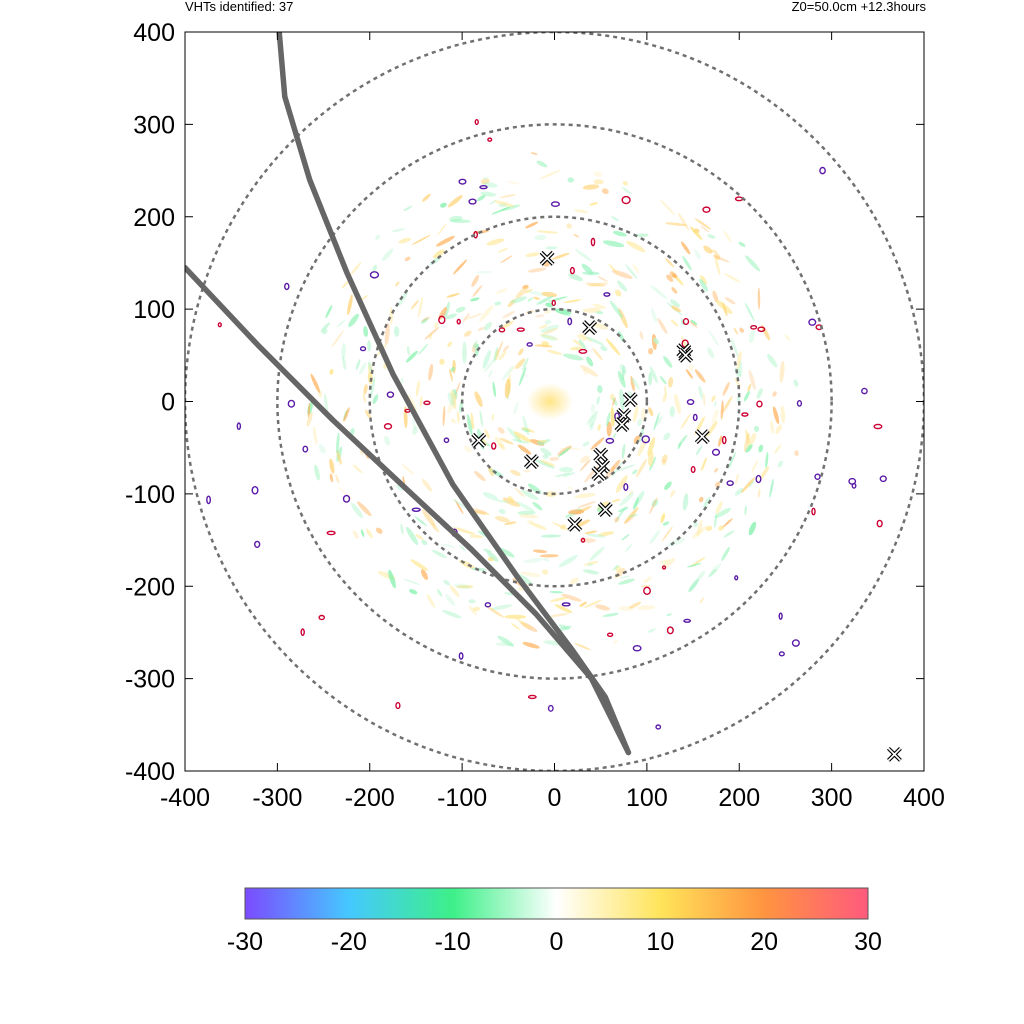  What do you see at coordinates (154, 33) in the screenshot?
I see `y-tick-label: 400` at bounding box center [154, 33].